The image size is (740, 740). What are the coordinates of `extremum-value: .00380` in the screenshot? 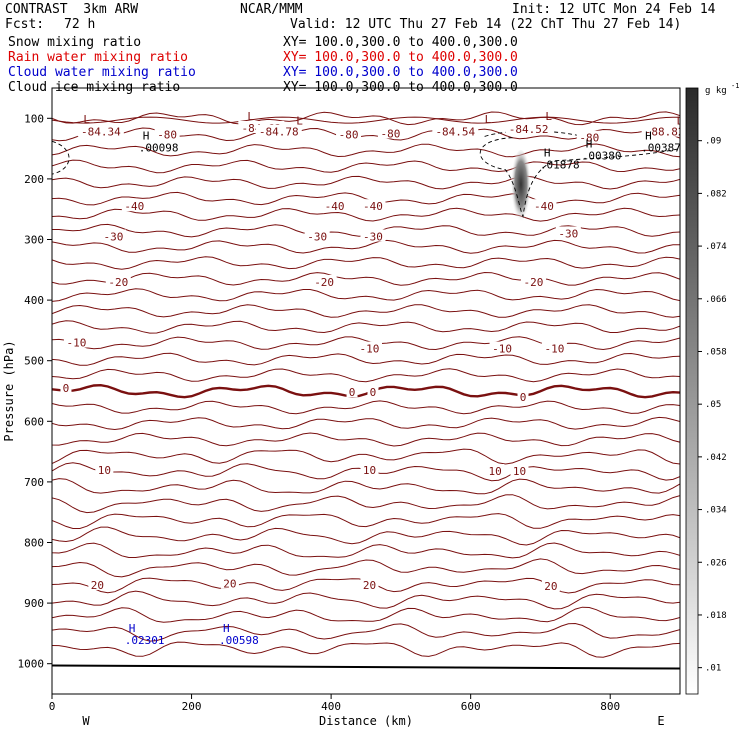 It's located at (602, 155).